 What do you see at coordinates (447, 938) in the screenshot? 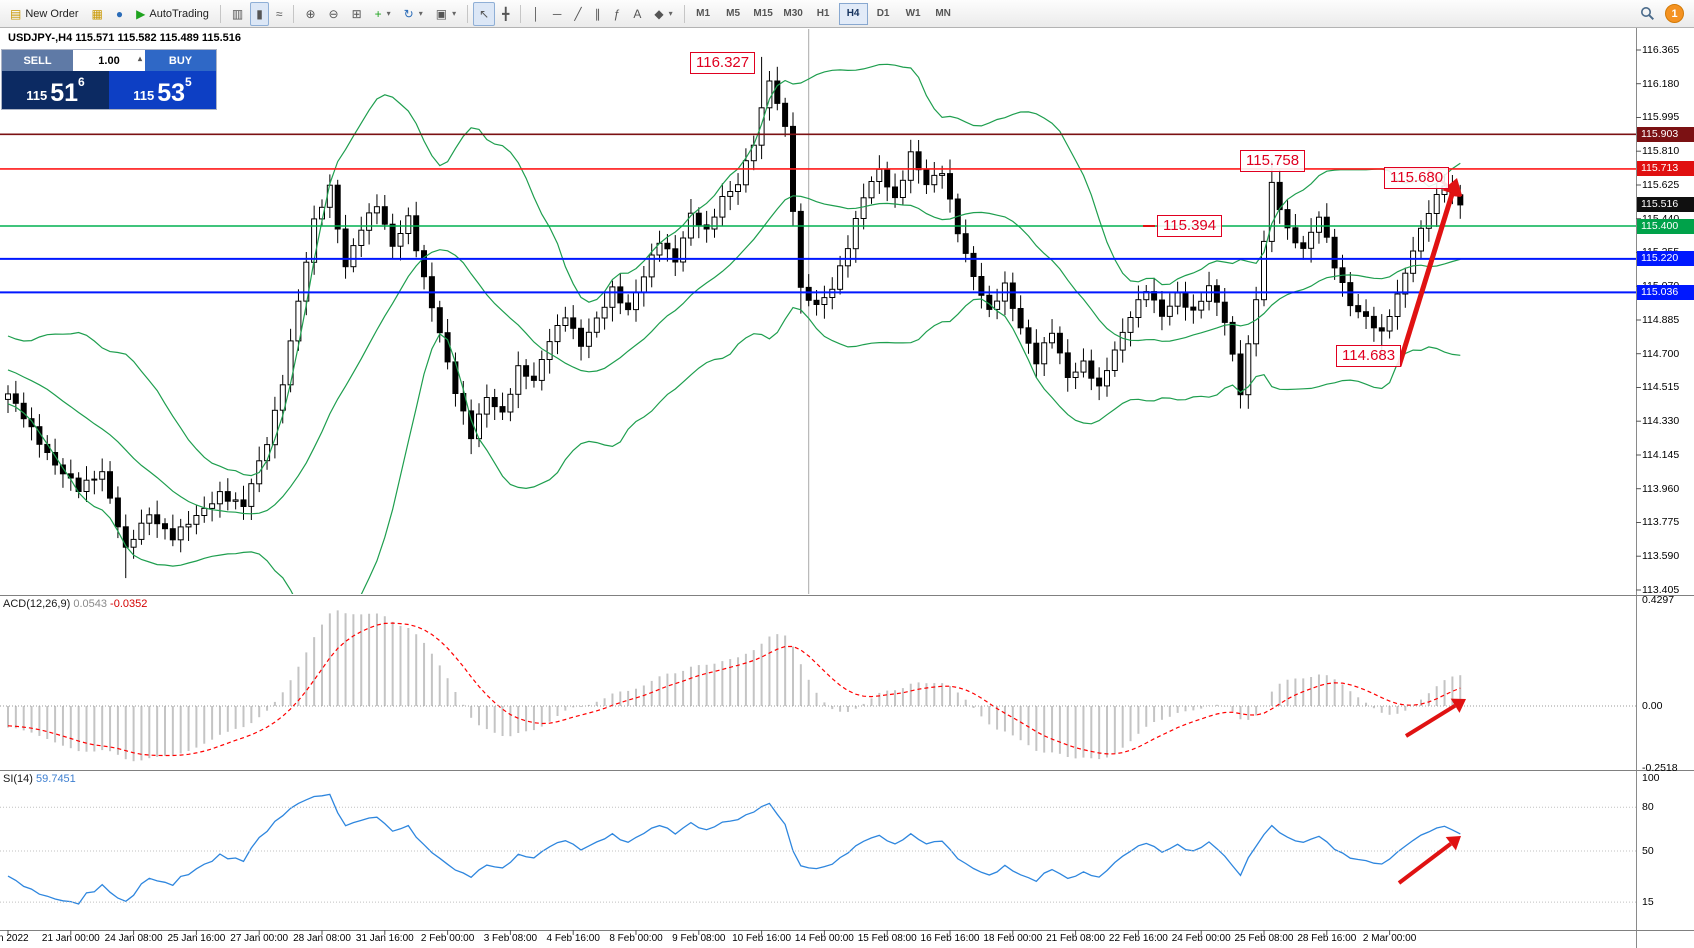
I see `time-axis-label: 2 Feb 00:00` at bounding box center [447, 938].